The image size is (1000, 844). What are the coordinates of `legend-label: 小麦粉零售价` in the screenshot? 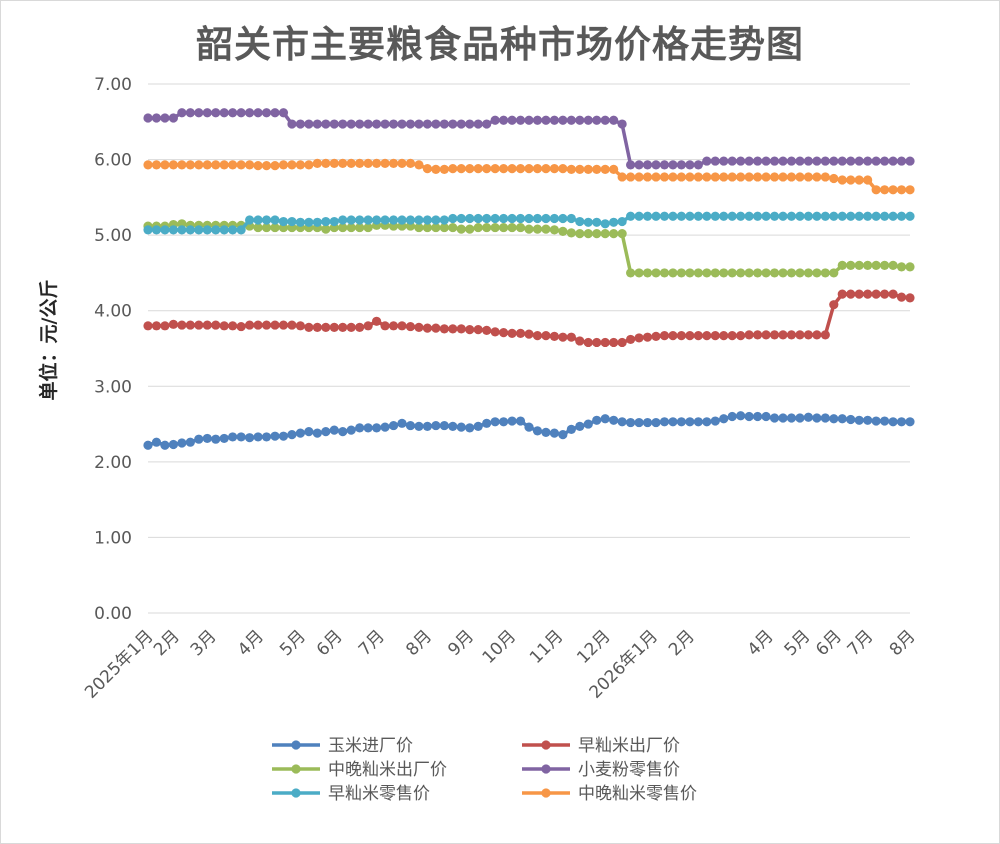 It's located at (629, 770).